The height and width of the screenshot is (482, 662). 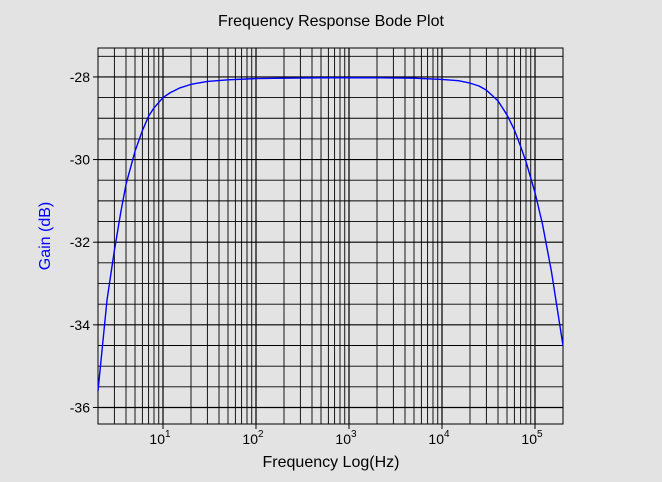 What do you see at coordinates (80, 77) in the screenshot?
I see `y-tick-label: -28` at bounding box center [80, 77].